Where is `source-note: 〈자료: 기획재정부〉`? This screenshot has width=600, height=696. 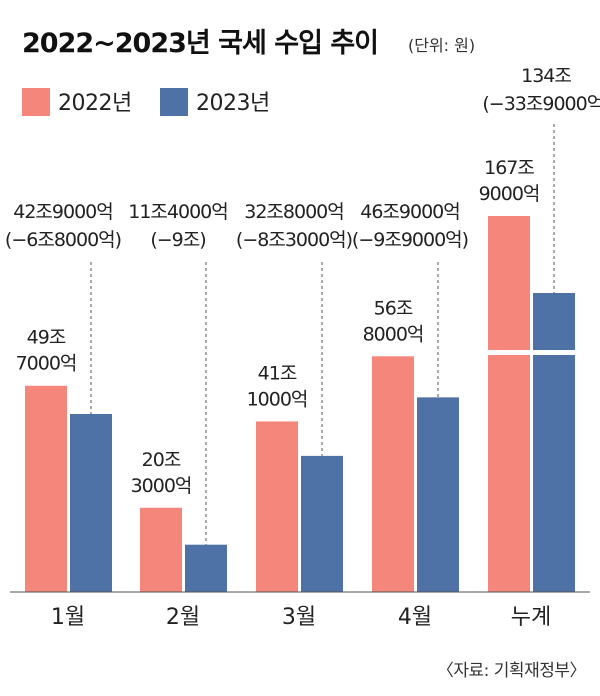 source-note: 〈자료: 기획재정부〉 is located at coordinates (511, 671).